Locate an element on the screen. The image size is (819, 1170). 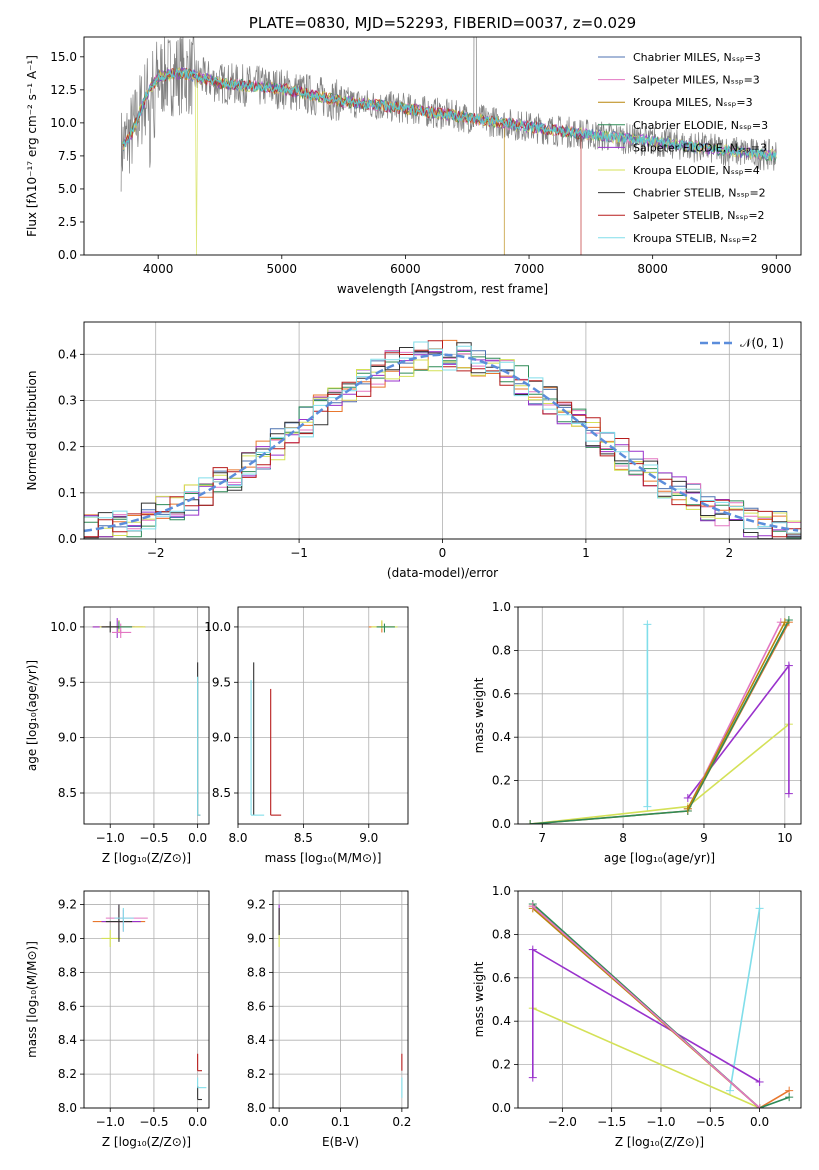
y-tick-label: 0.3 is located at coordinates (67, 400).